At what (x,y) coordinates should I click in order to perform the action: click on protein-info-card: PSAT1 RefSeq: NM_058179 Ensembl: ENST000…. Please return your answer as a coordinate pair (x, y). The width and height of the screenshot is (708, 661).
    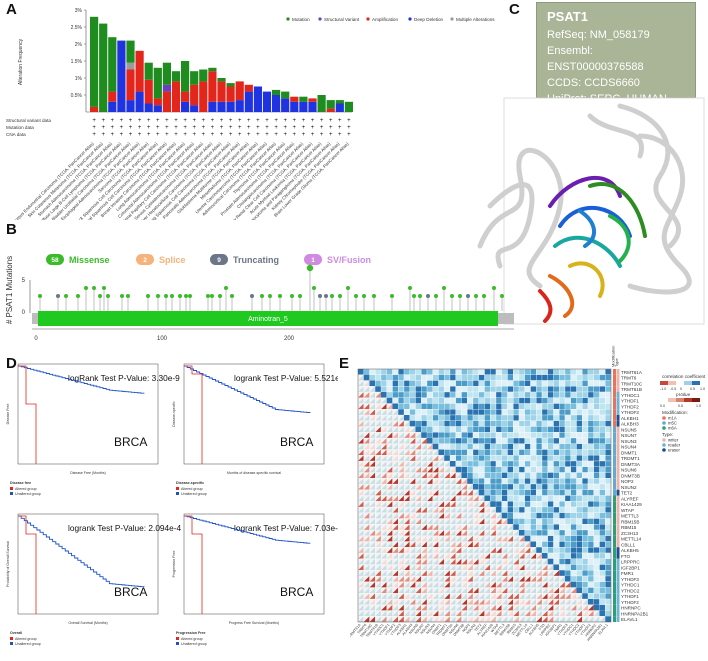
    Looking at the image, I should click on (616, 53).